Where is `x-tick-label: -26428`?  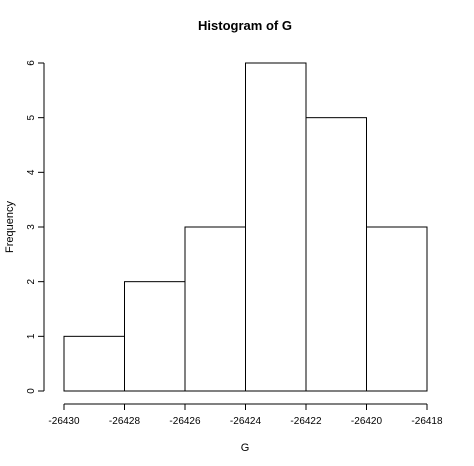
x-tick-label: -26428 is located at coordinates (125, 421).